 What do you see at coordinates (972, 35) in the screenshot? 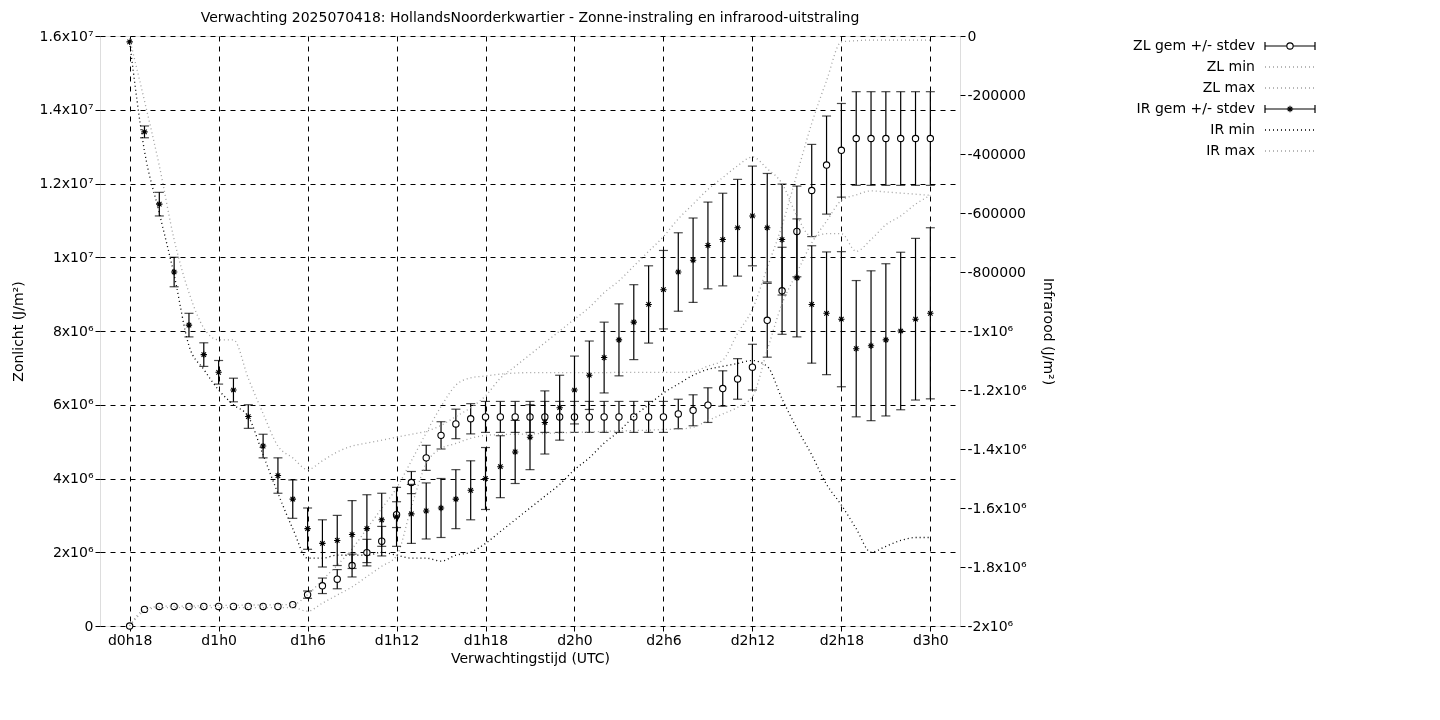
I see `y2-tick-label: 0` at bounding box center [972, 35].